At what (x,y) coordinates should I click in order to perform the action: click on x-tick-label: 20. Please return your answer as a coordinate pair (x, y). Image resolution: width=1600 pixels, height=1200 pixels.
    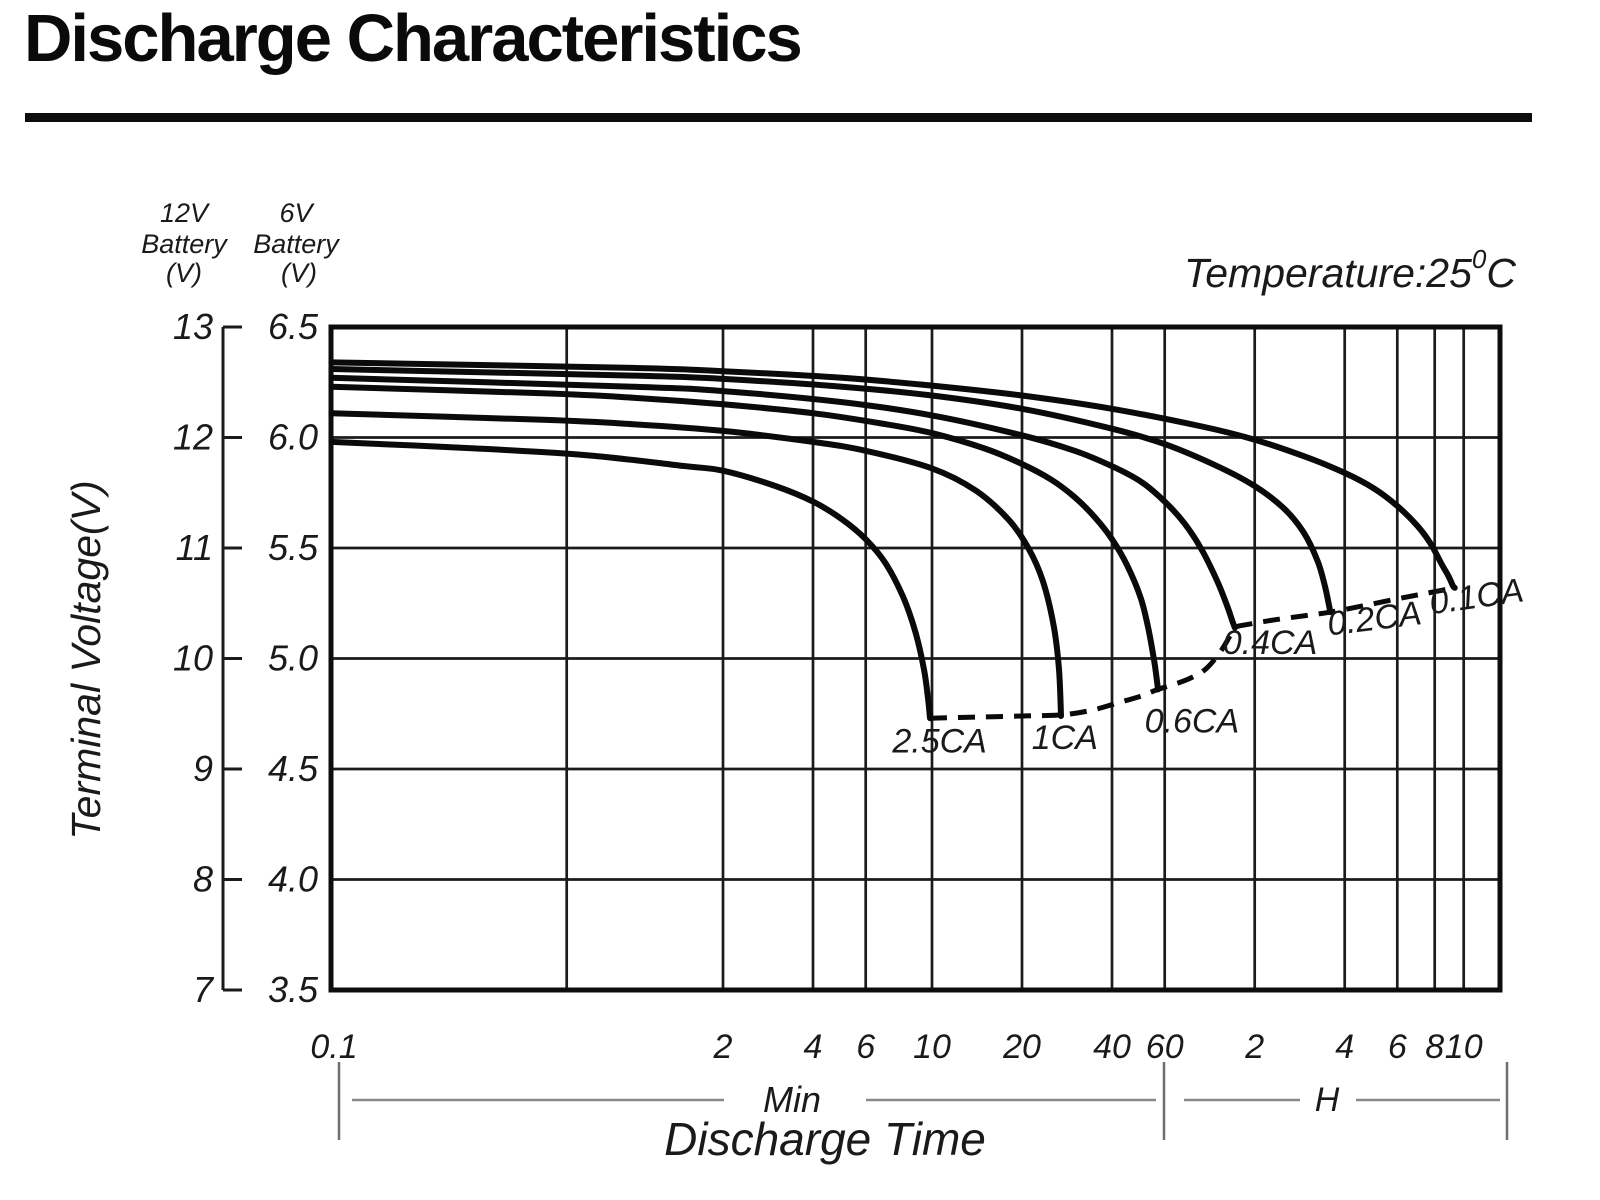
    Looking at the image, I should click on (1021, 1047).